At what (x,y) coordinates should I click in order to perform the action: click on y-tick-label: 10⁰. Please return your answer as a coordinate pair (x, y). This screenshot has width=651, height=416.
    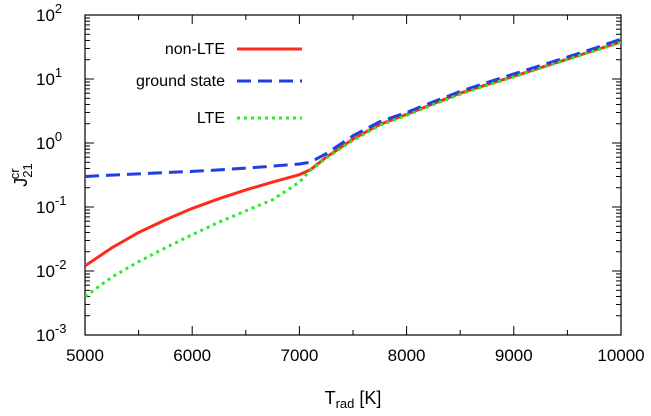
    Looking at the image, I should click on (49, 141).